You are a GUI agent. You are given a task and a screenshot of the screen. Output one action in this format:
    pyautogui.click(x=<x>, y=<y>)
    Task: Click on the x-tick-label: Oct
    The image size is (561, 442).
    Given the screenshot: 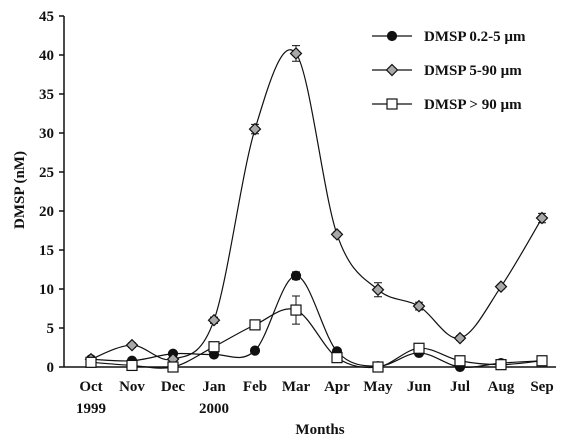 What is the action you would take?
    pyautogui.click(x=90, y=387)
    